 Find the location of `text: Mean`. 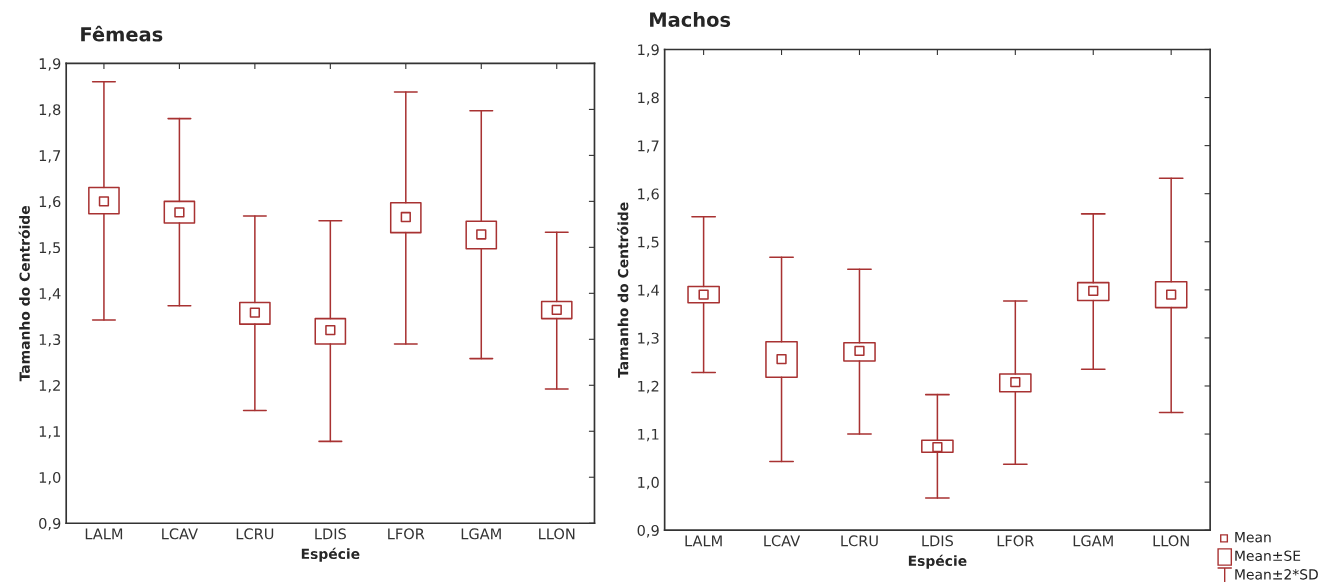

text: Mean is located at coordinates (1253, 537).